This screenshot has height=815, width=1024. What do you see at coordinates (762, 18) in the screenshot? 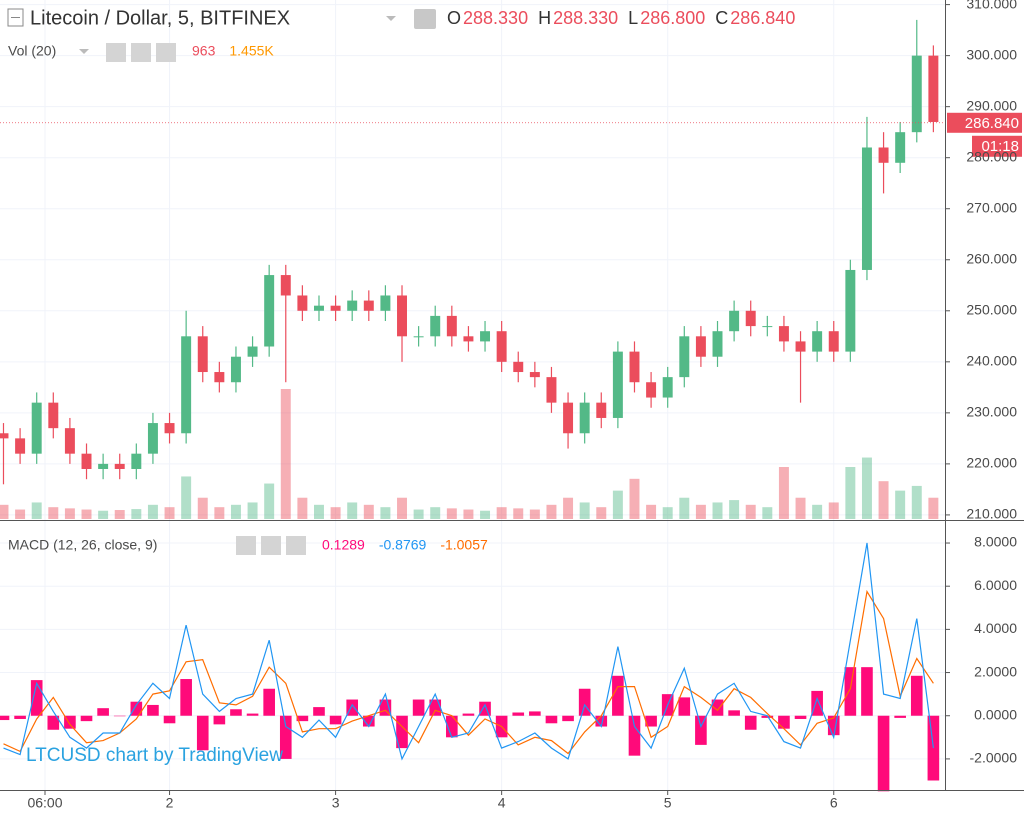
I see `ohlc-value: 286.840` at bounding box center [762, 18].